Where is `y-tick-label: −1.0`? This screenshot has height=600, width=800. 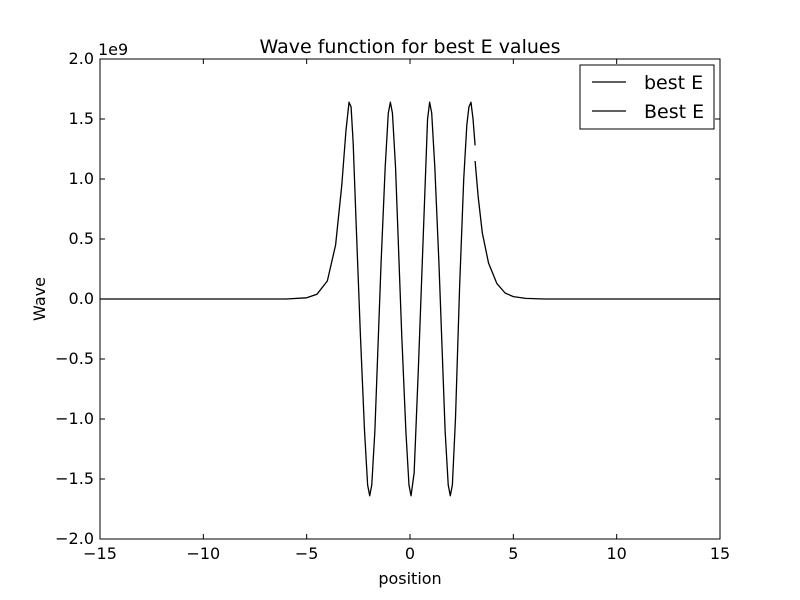
y-tick-label: −1.0 is located at coordinates (74, 418).